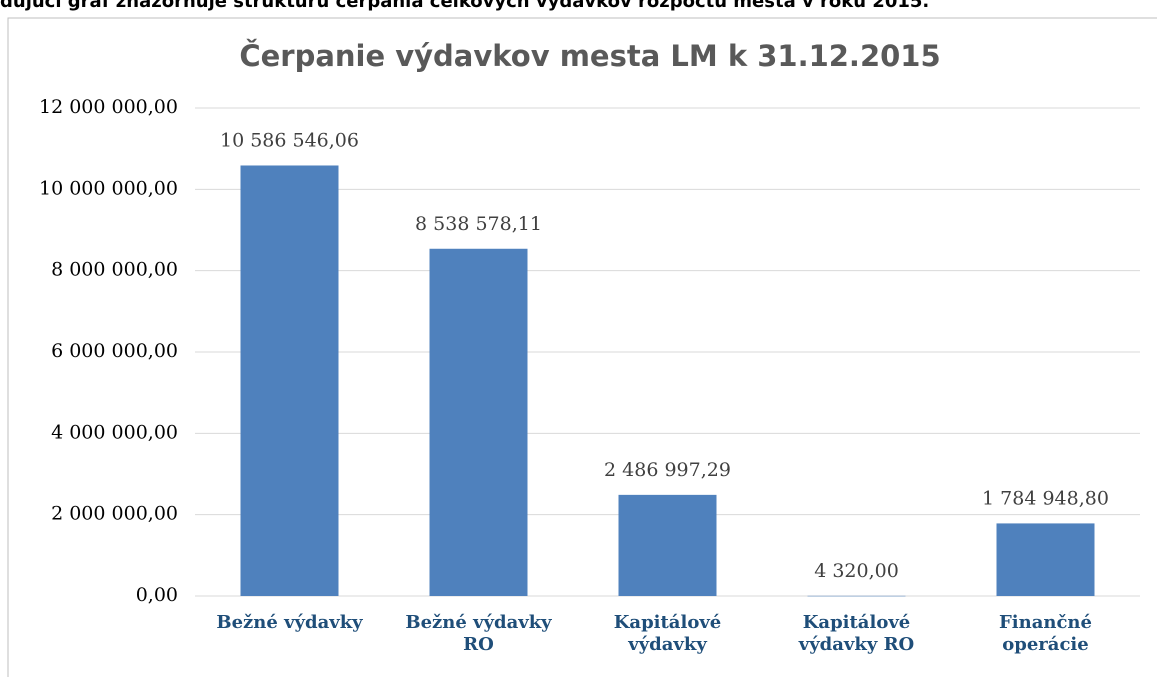 This screenshot has height=677, width=1157. What do you see at coordinates (667, 470) in the screenshot?
I see `value-label: 2 486 997,29` at bounding box center [667, 470].